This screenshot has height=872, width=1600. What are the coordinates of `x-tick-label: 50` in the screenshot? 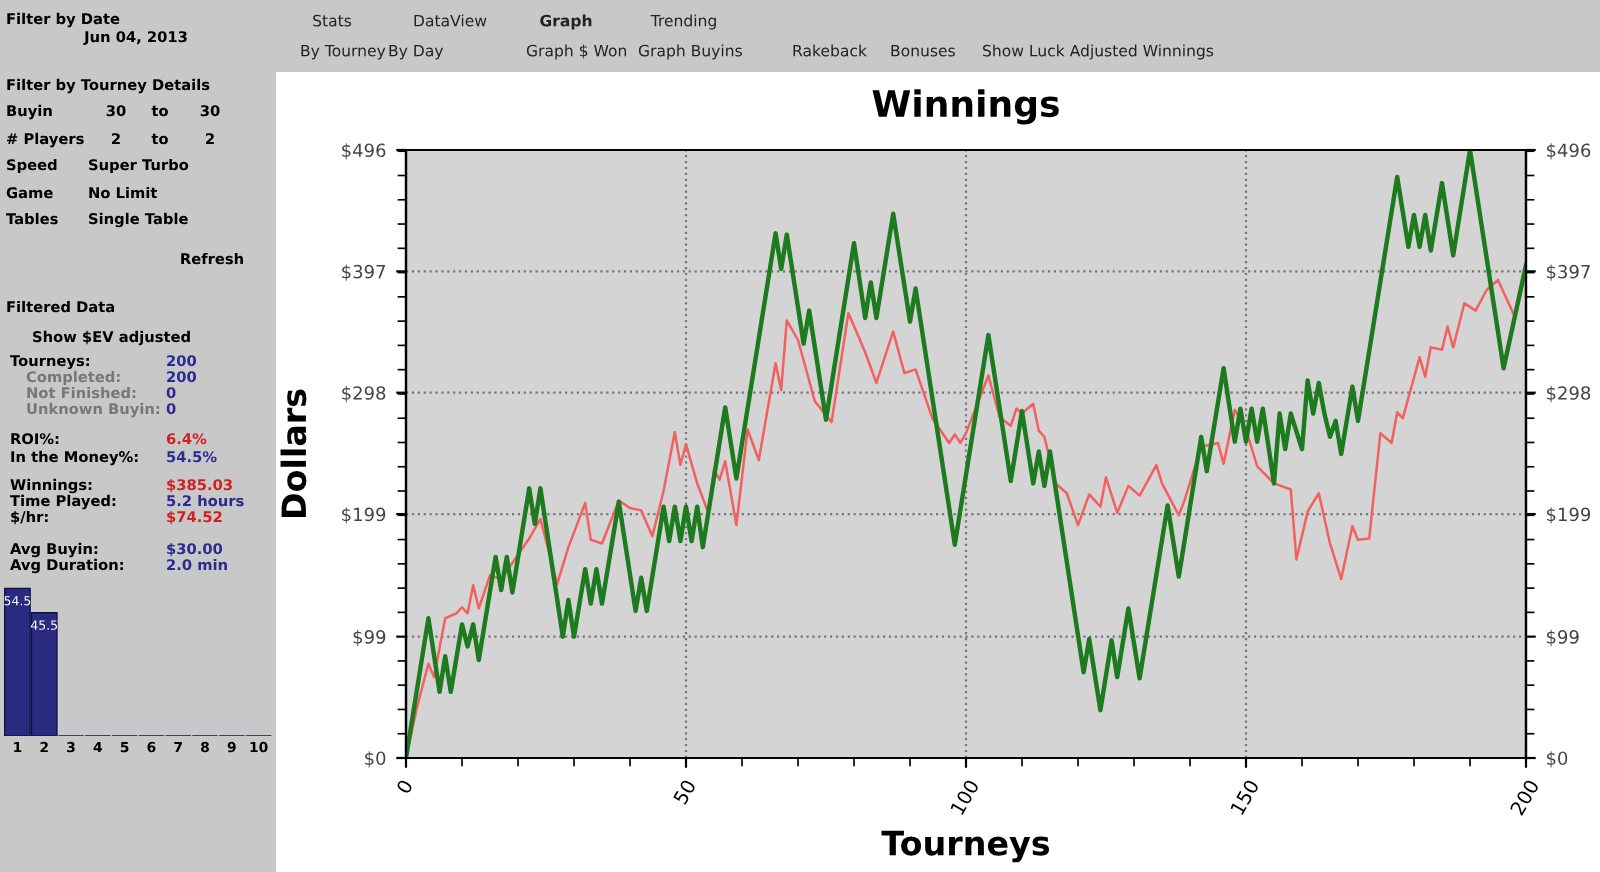 It's located at (684, 792).